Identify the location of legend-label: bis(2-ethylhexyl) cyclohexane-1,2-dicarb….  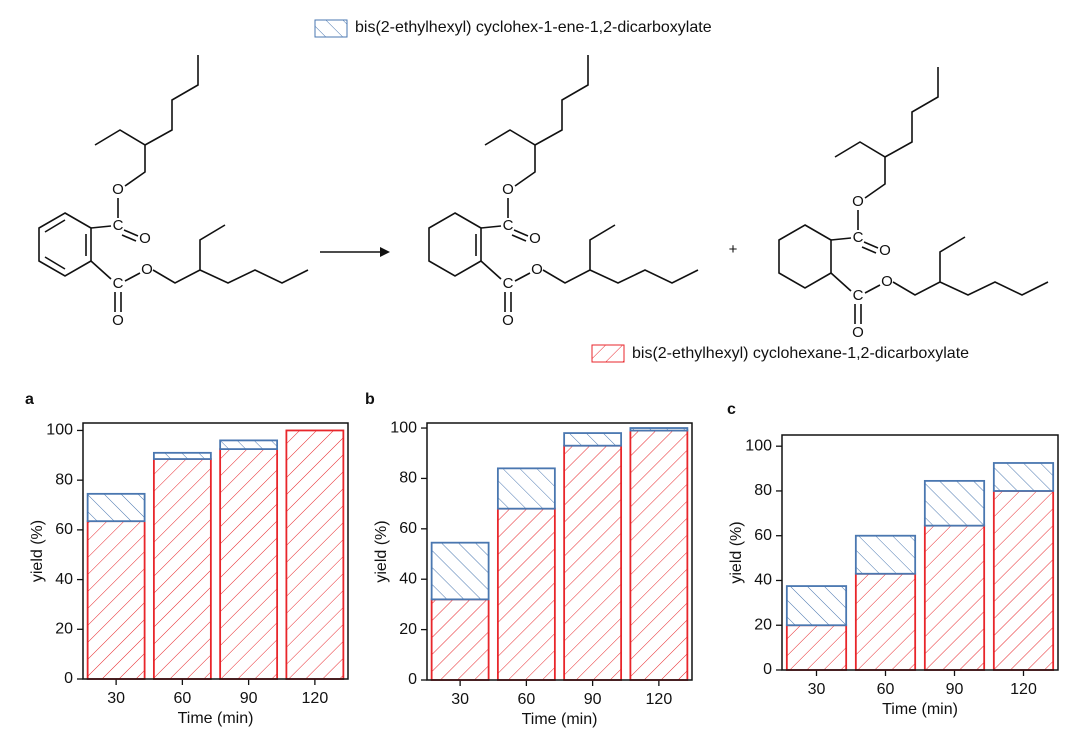
(800, 353).